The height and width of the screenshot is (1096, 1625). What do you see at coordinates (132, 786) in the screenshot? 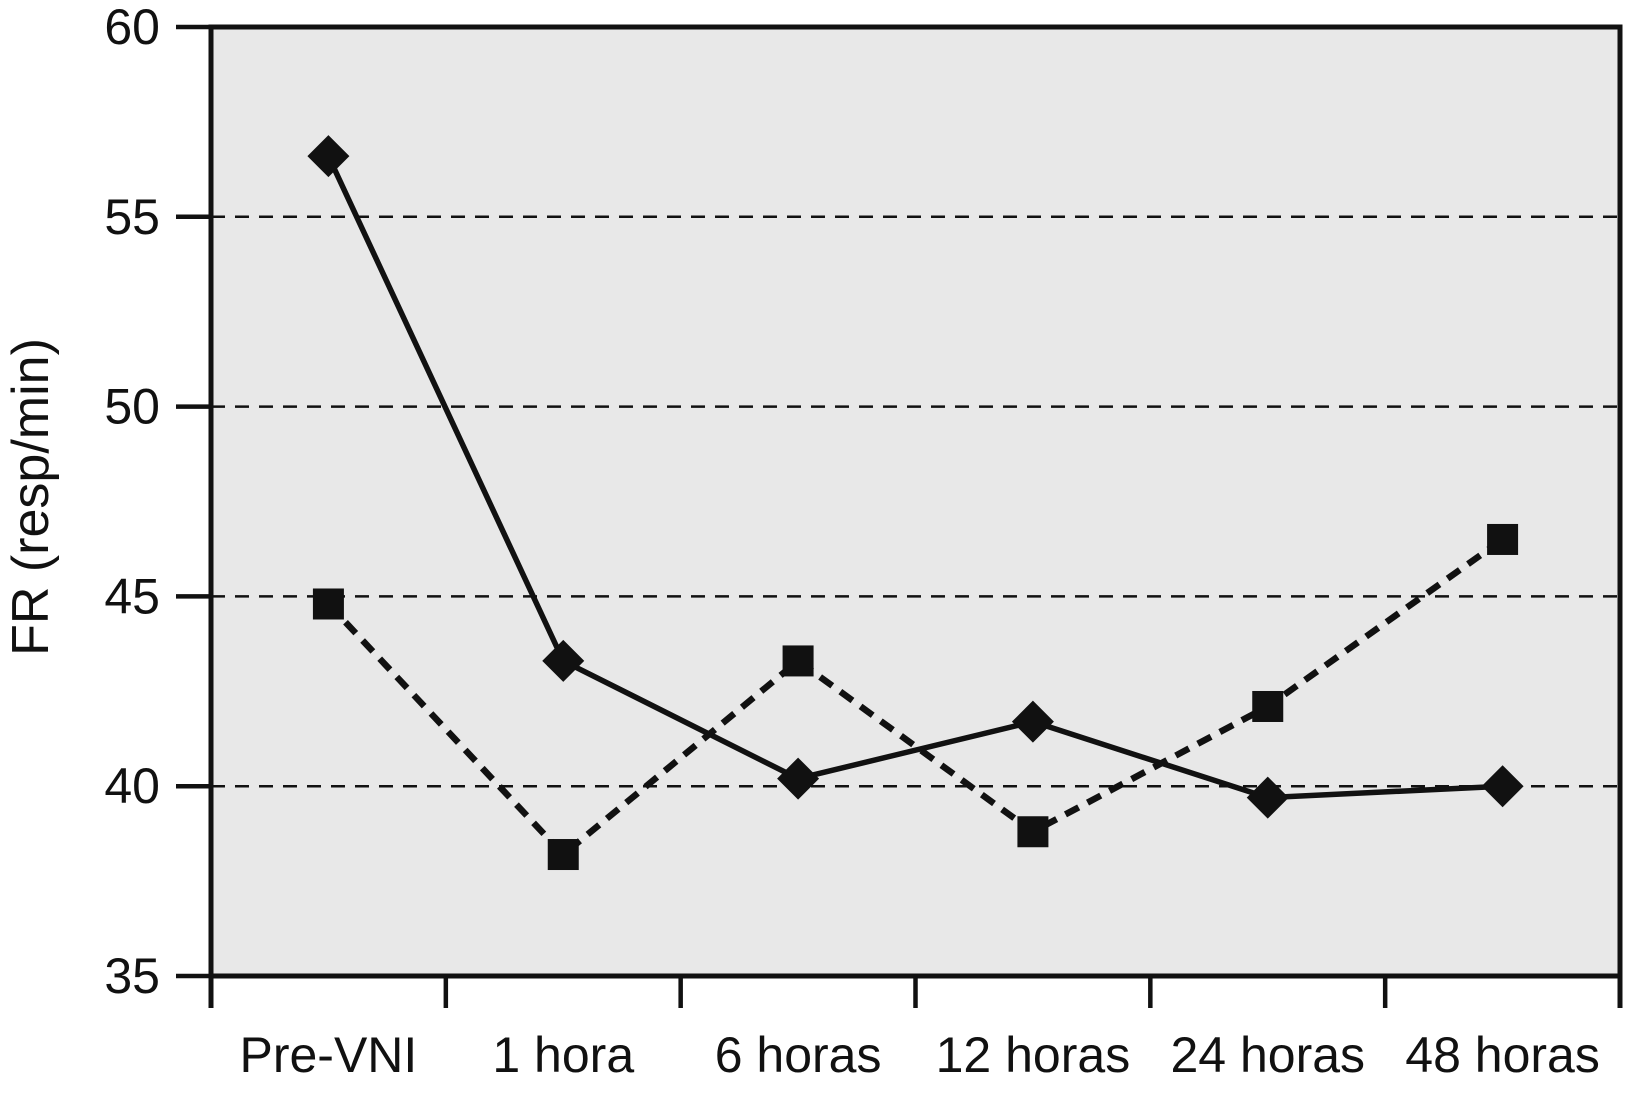
I see `y-tick-label: 40` at bounding box center [132, 786].